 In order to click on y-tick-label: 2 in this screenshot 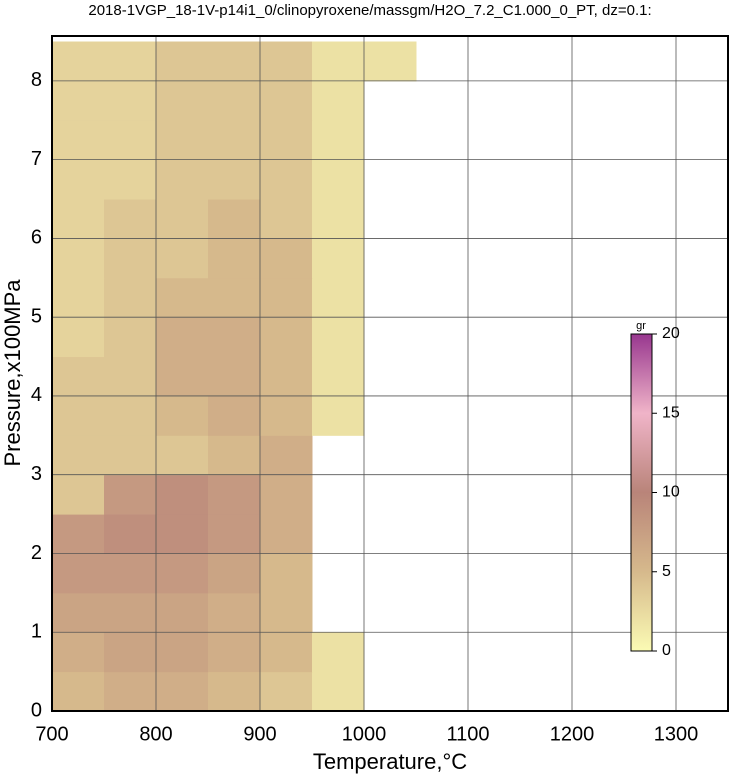, I will do `click(36, 553)`.